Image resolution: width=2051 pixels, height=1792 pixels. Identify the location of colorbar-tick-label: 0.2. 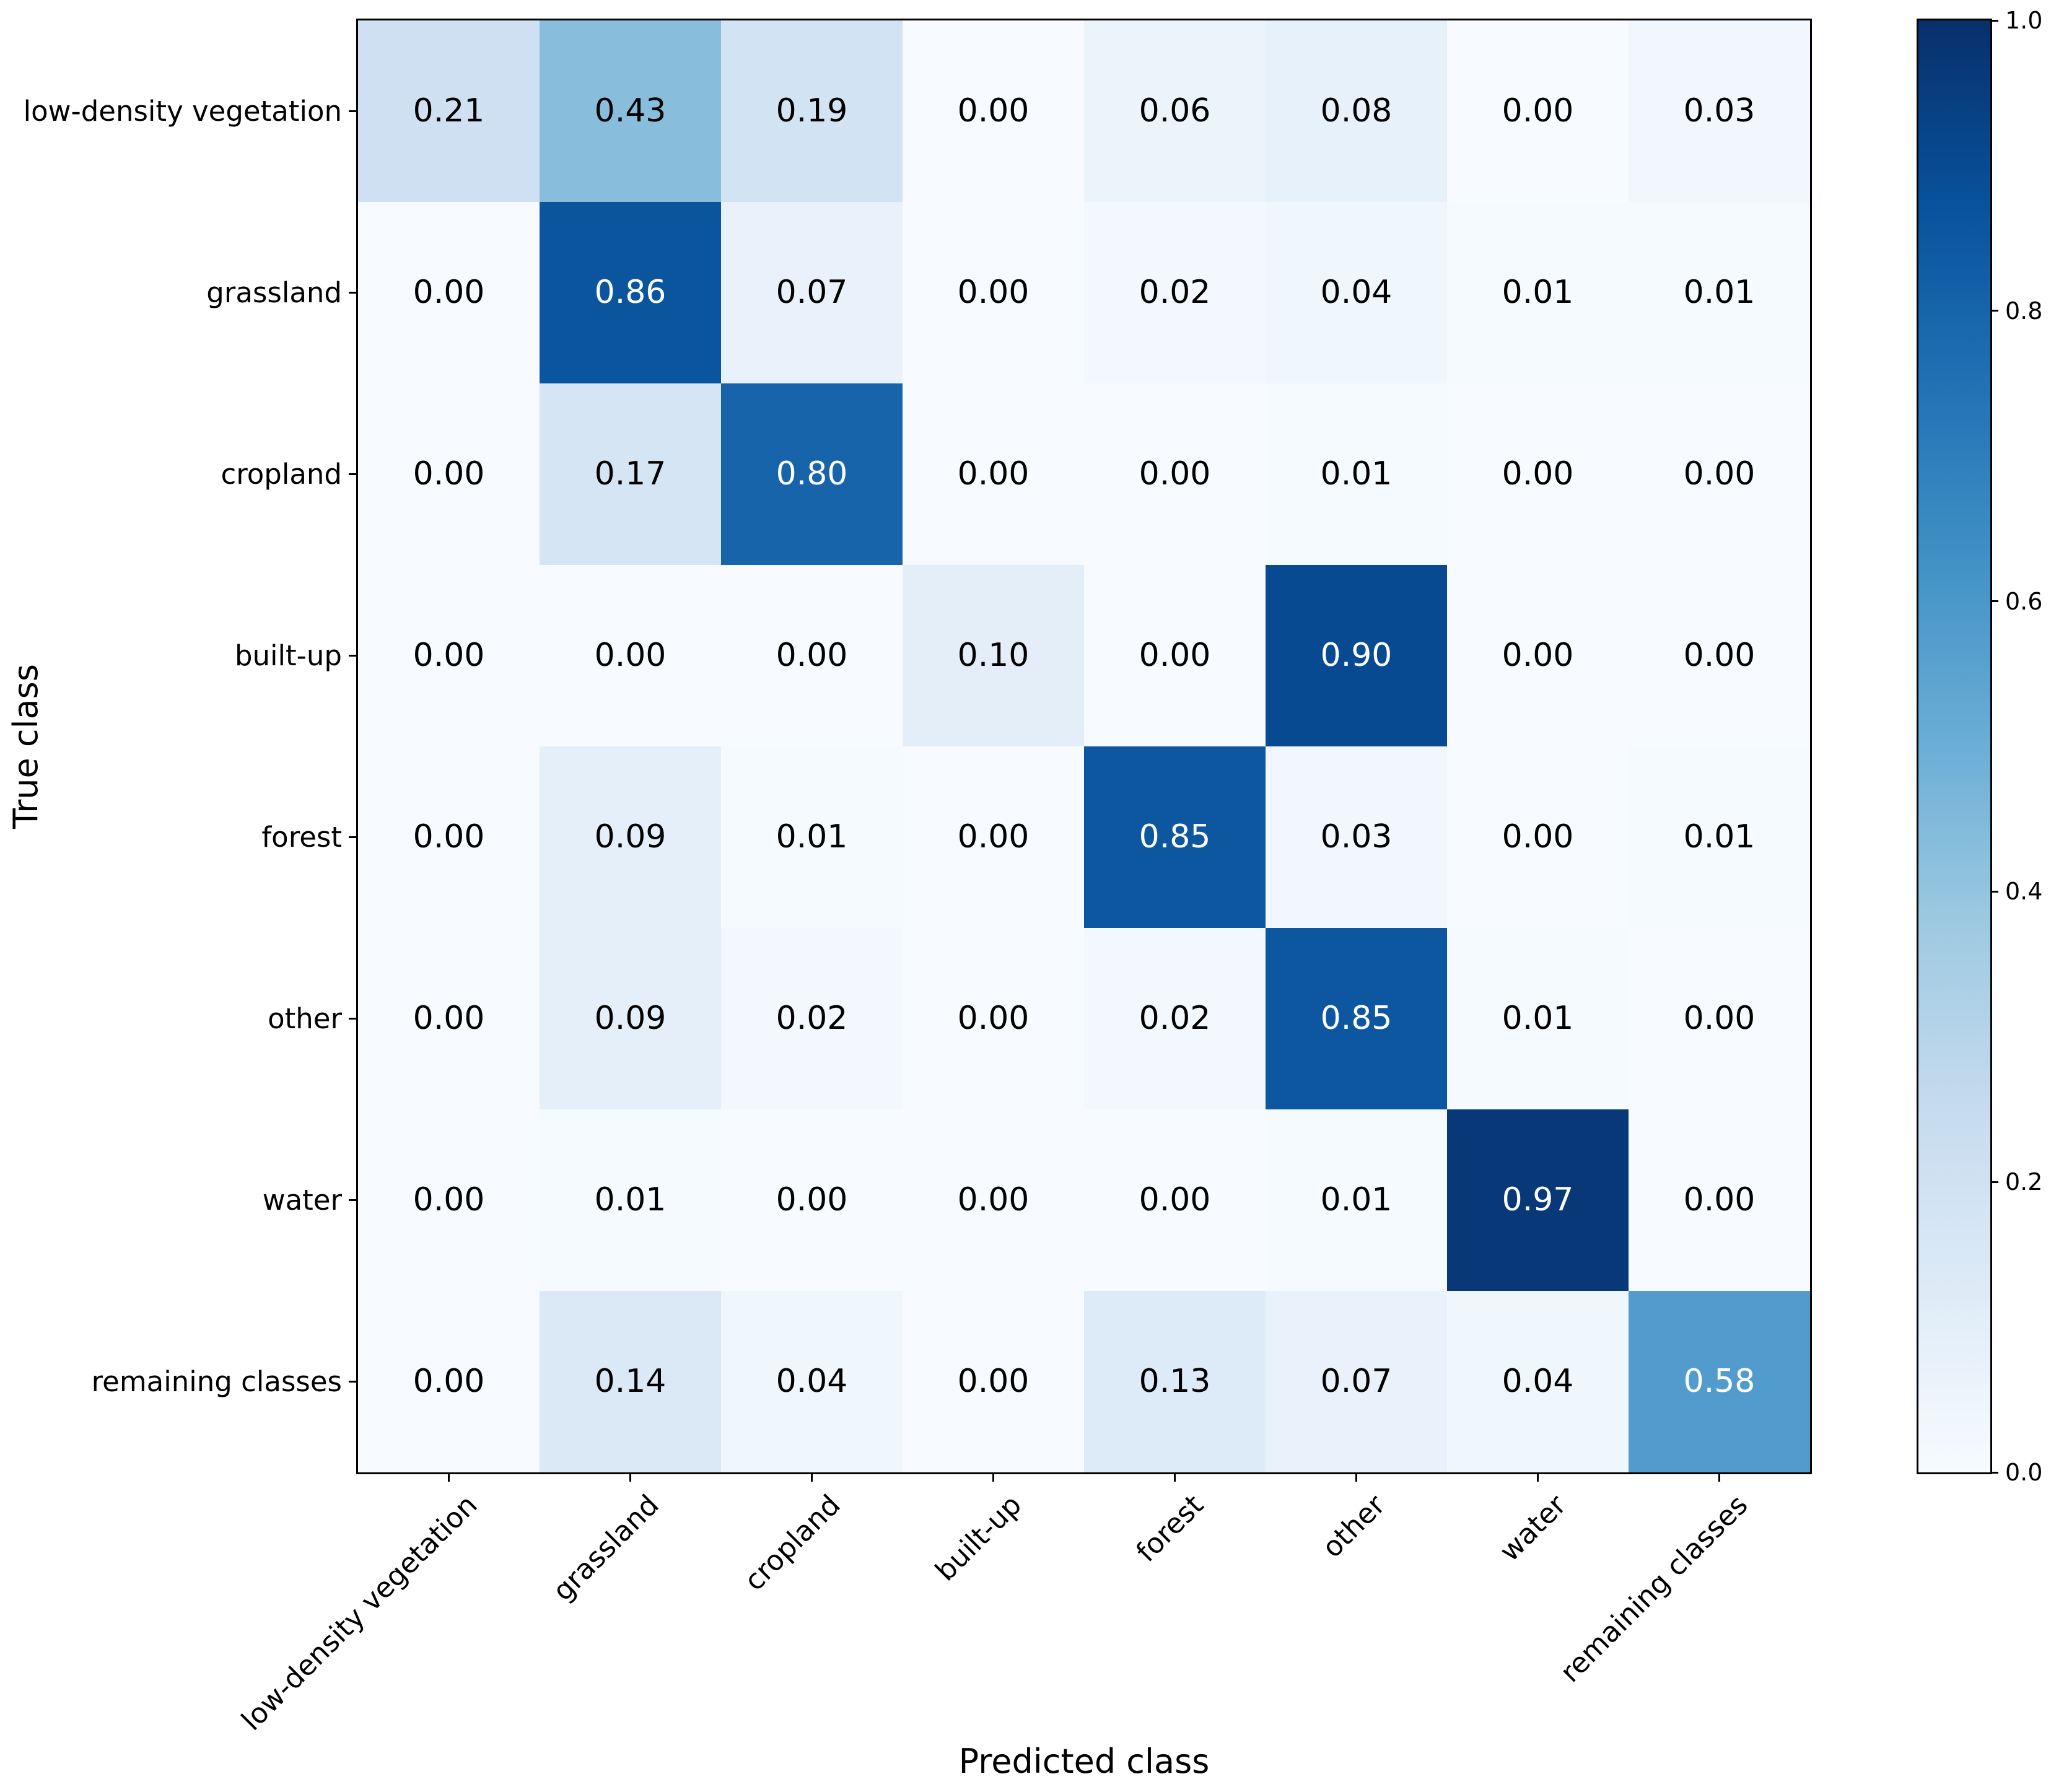
(2024, 1182).